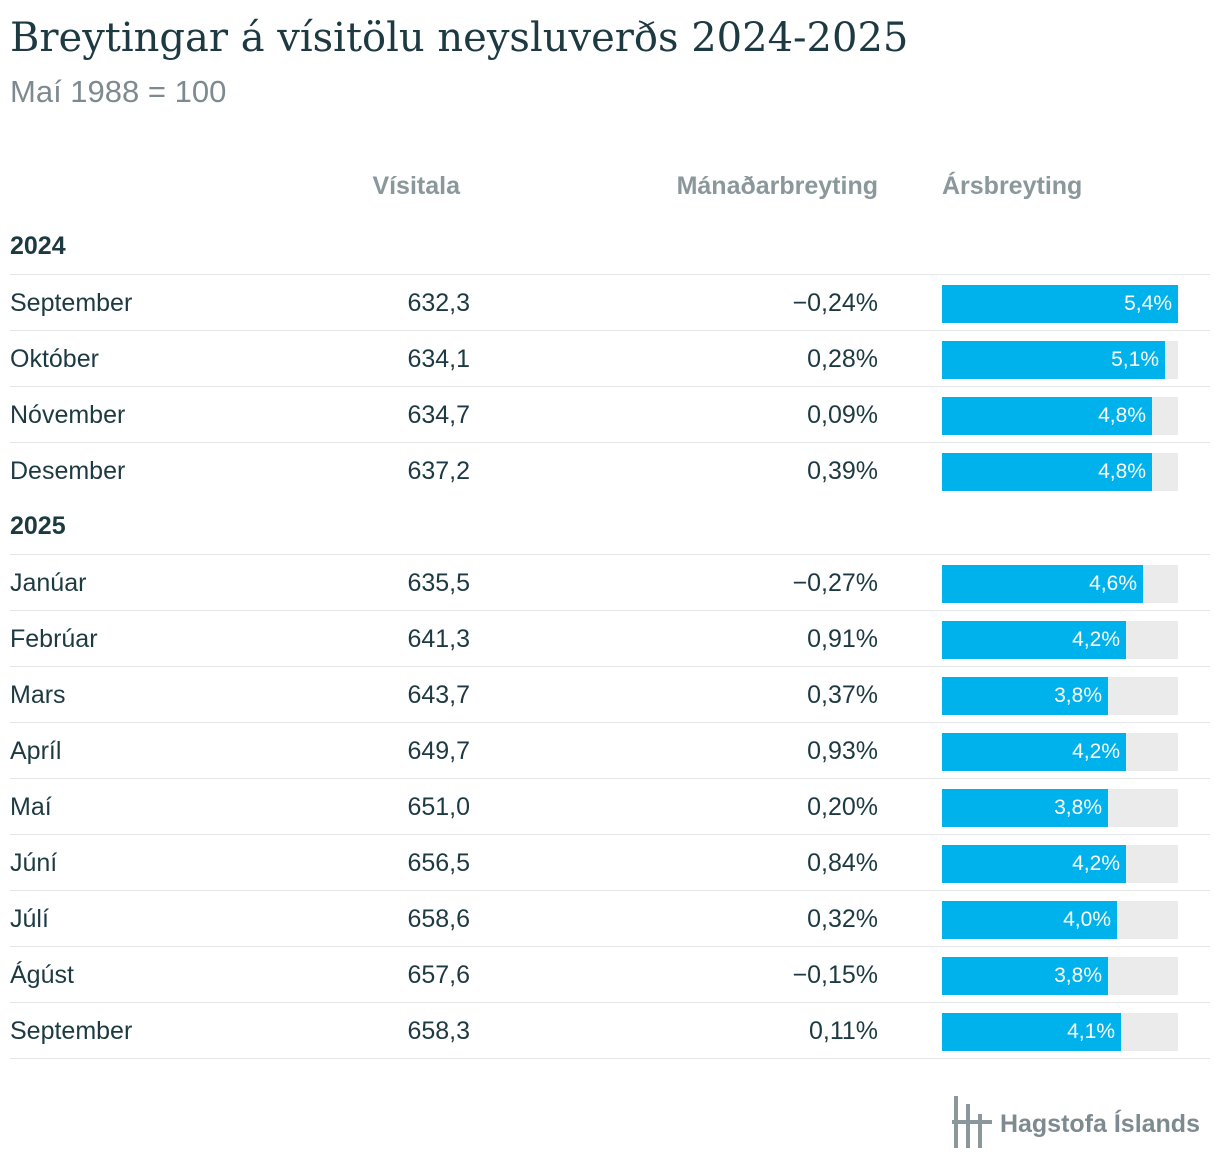 This screenshot has height=1174, width=1220. I want to click on annual-bar: 5,1%, so click(1053, 360).